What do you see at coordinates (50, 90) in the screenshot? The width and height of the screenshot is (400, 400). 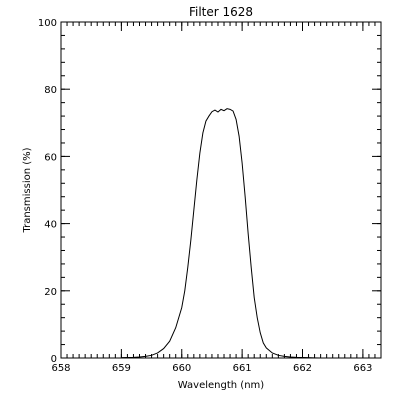 I see `y-tick-label: 80` at bounding box center [50, 90].